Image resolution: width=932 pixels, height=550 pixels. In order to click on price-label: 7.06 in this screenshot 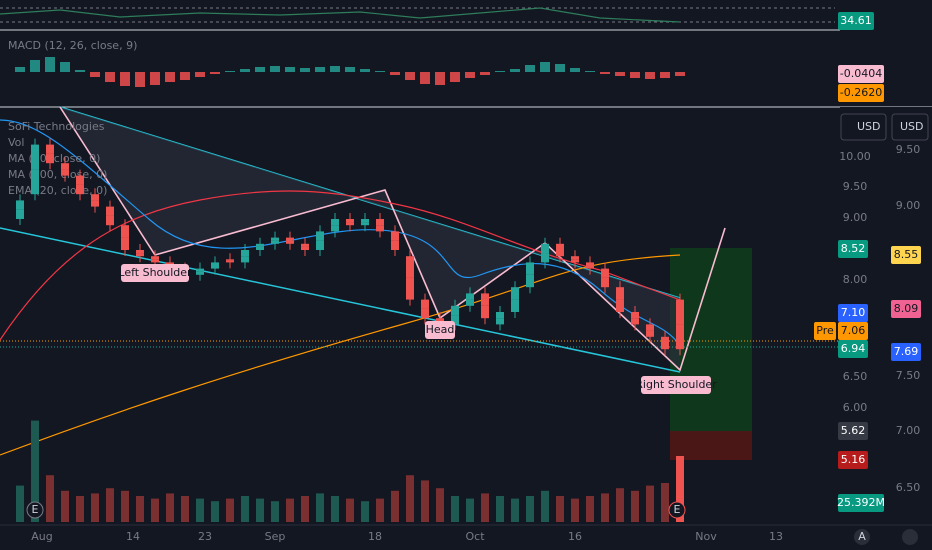, I will do `click(853, 330)`.